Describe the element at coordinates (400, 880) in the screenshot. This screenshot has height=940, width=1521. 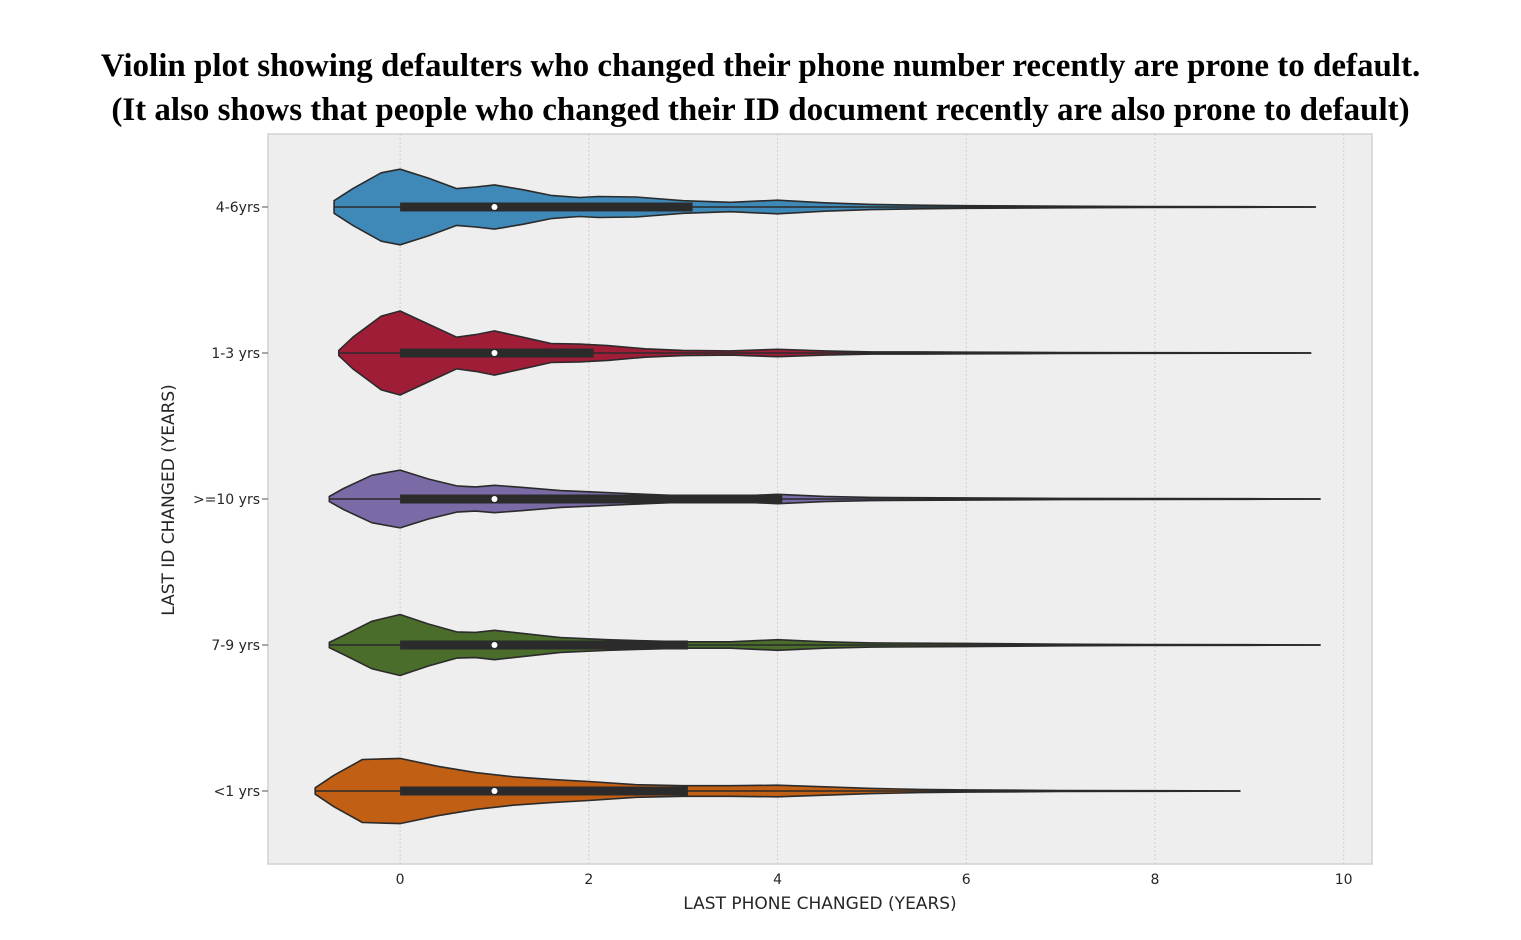
I see `x-tick-label: 0` at that location.